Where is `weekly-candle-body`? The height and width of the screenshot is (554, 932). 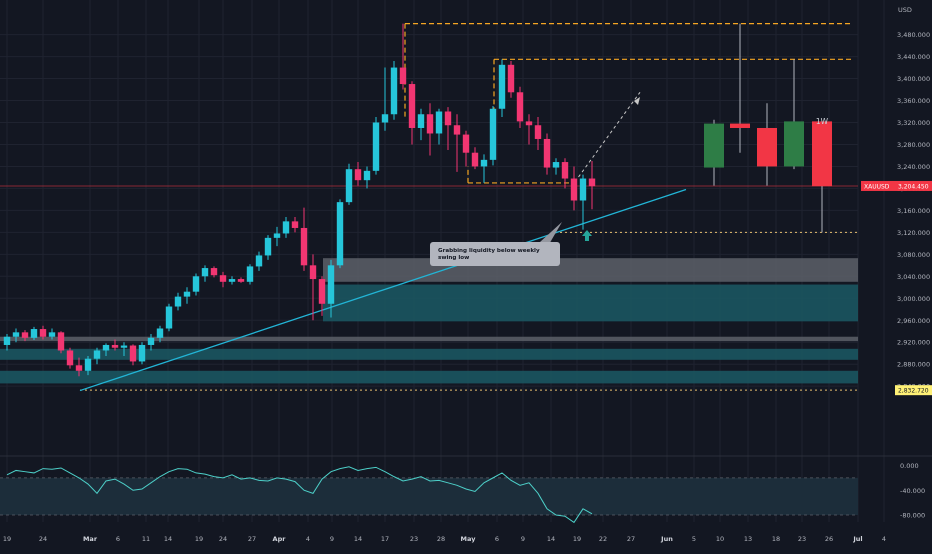 weekly-candle-body is located at coordinates (822, 154).